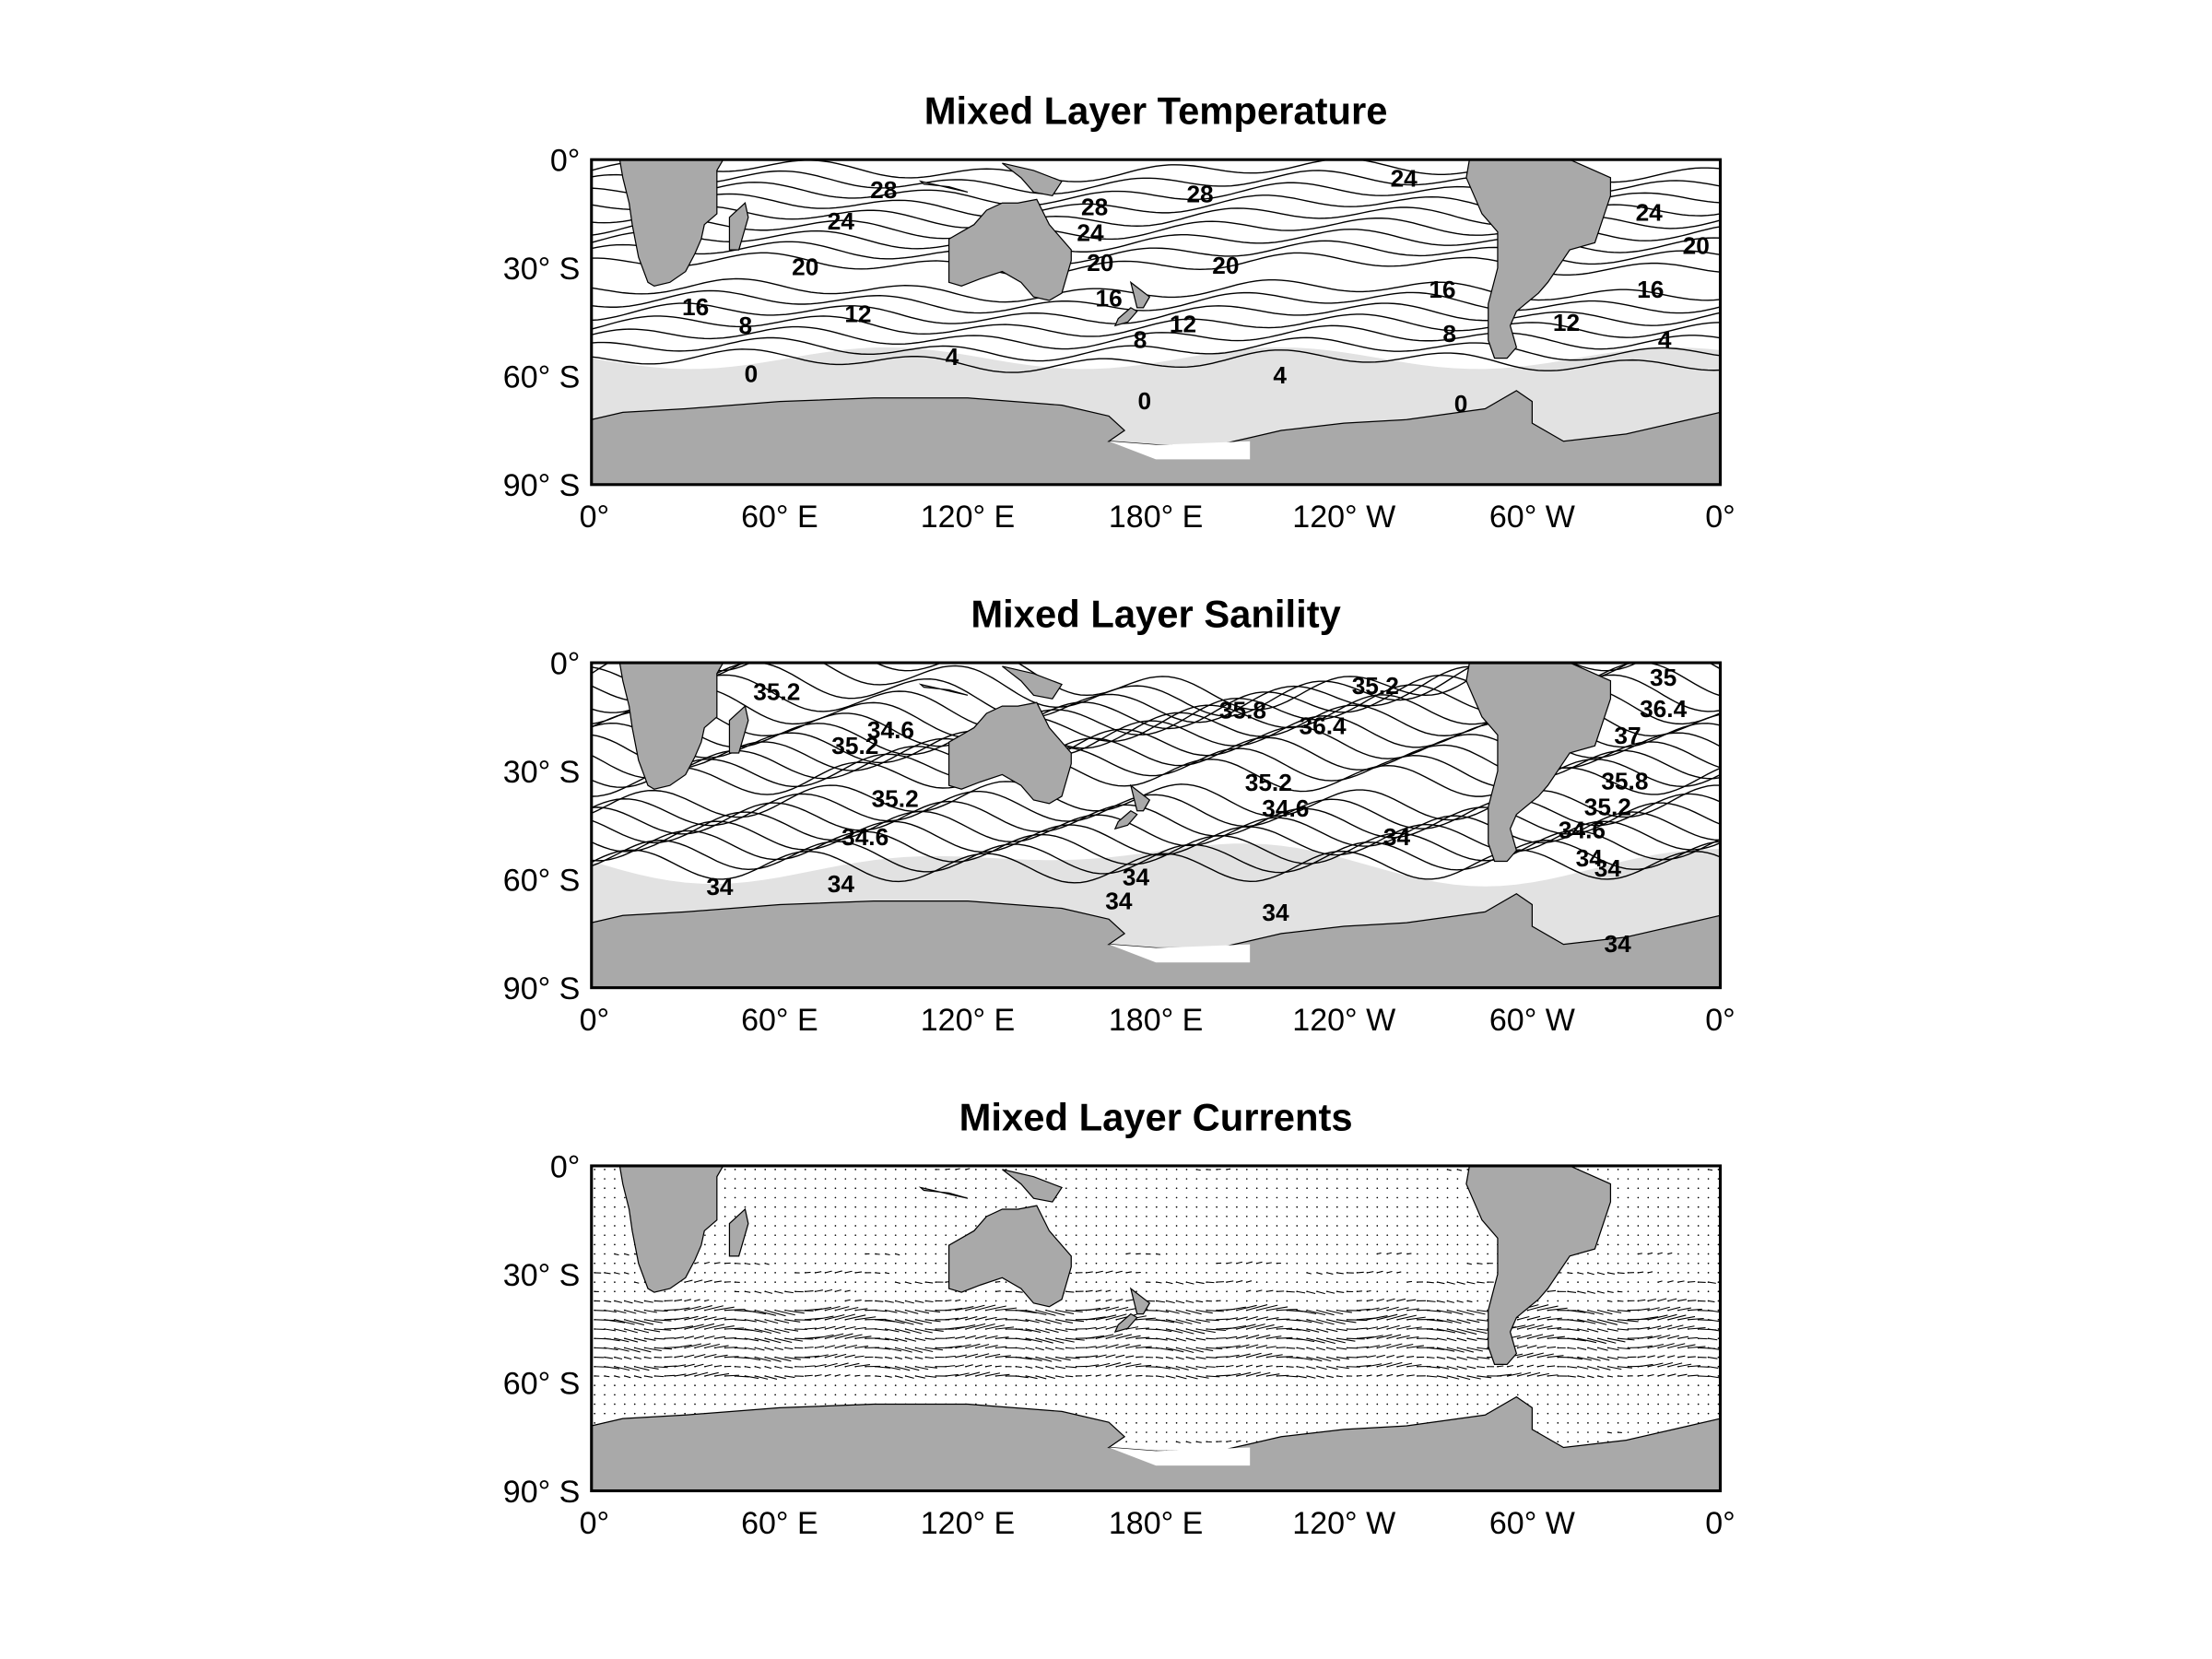 Image resolution: width=2212 pixels, height=1659 pixels. Describe the element at coordinates (1375, 686) in the screenshot. I see `contour-label: 35.2` at that location.